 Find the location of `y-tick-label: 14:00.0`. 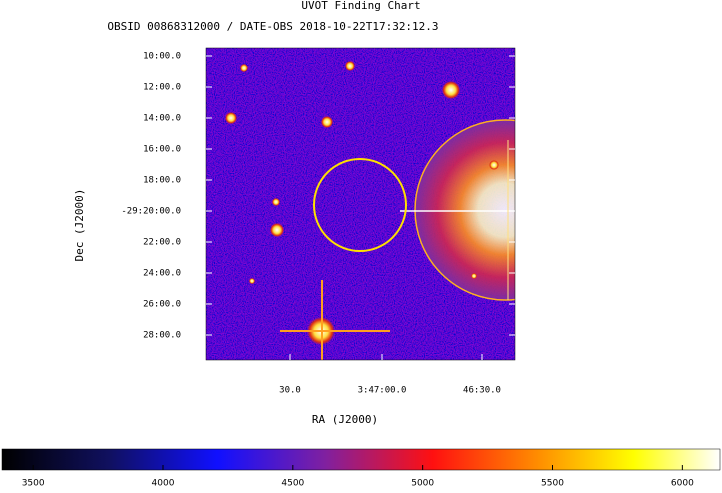

y-tick-label: 14:00.0 is located at coordinates (162, 119).